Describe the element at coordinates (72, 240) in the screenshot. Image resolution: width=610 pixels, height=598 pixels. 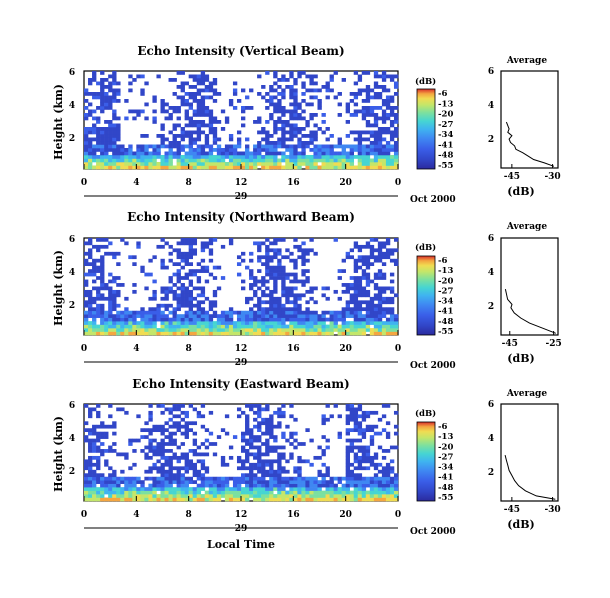
I see `y-tick-label: 6` at that location.